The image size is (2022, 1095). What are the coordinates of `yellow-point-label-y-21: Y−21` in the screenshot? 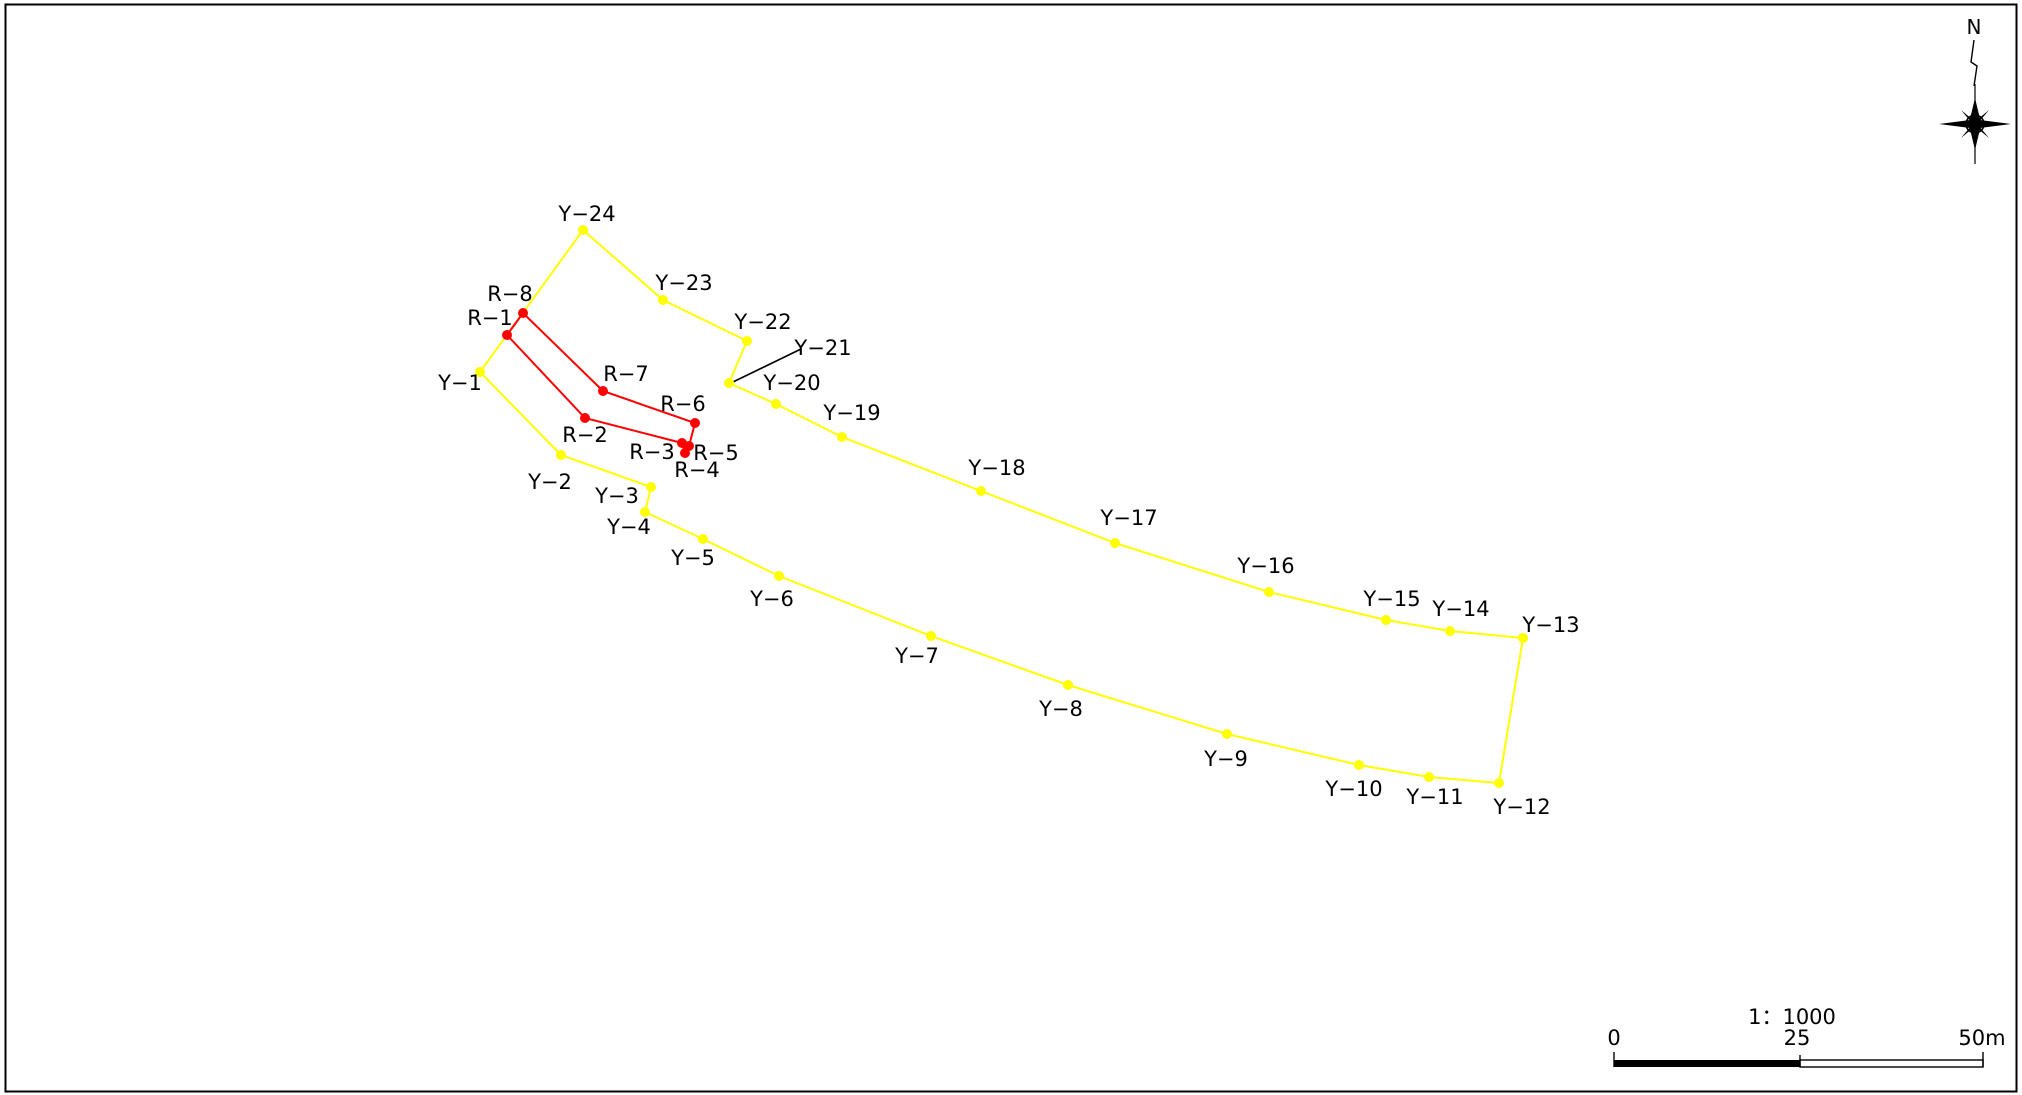 It's located at (822, 348).